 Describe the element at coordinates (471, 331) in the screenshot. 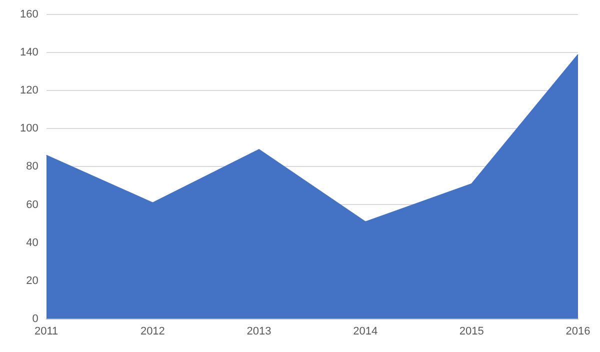

I see `x-tick-label: 2015` at that location.